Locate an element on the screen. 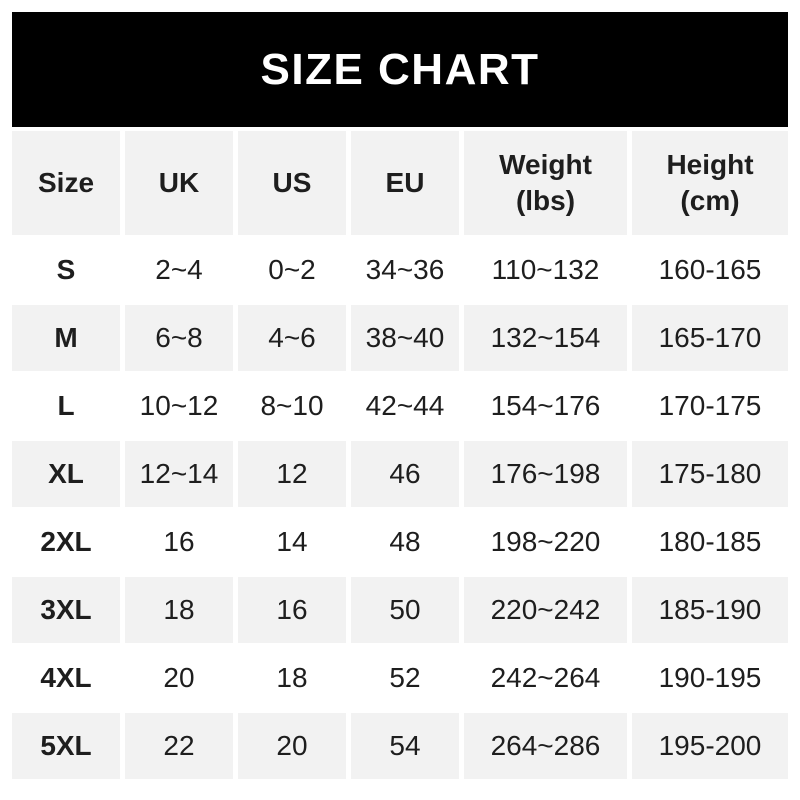 The image size is (800, 800). table-cell: 154~176 is located at coordinates (545, 406).